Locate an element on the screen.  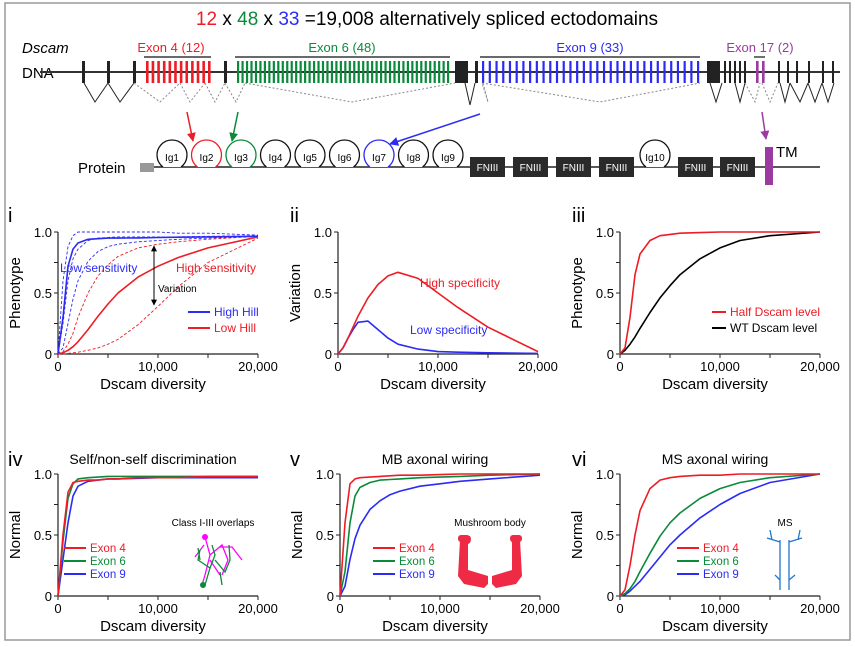
panel-label: iii is located at coordinates (578, 216).